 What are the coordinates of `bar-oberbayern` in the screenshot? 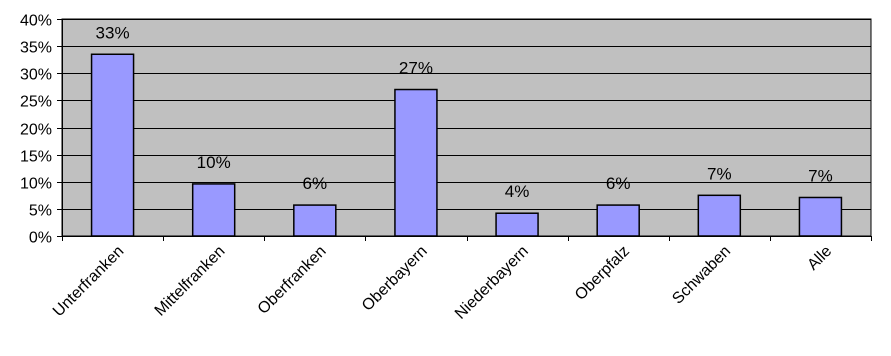 It's located at (416, 162).